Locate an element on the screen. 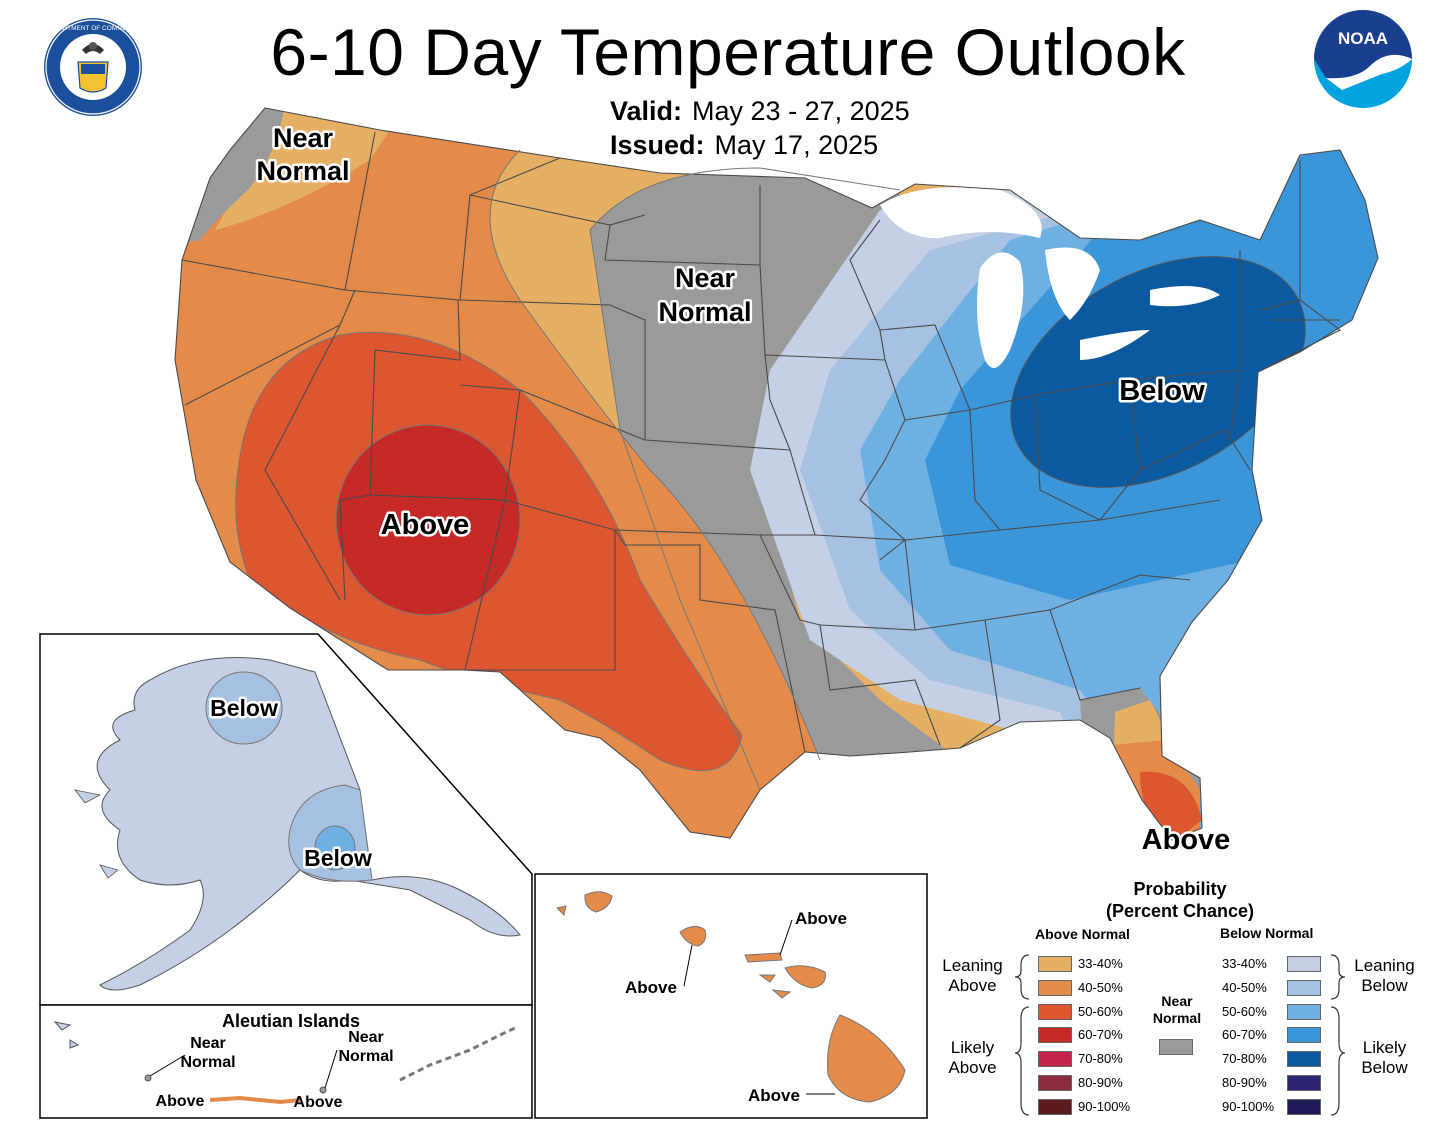 This screenshot has height=1125, width=1456. legend-label-below-0: 33-40% is located at coordinates (1244, 963).